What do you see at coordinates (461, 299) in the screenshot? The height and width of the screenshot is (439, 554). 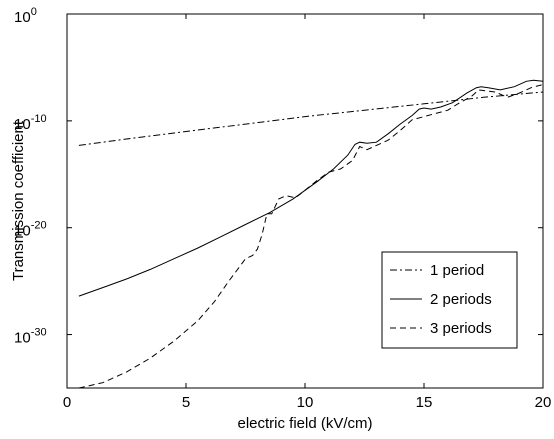 I see `legend-label-2-periods: 2 periods` at bounding box center [461, 299].